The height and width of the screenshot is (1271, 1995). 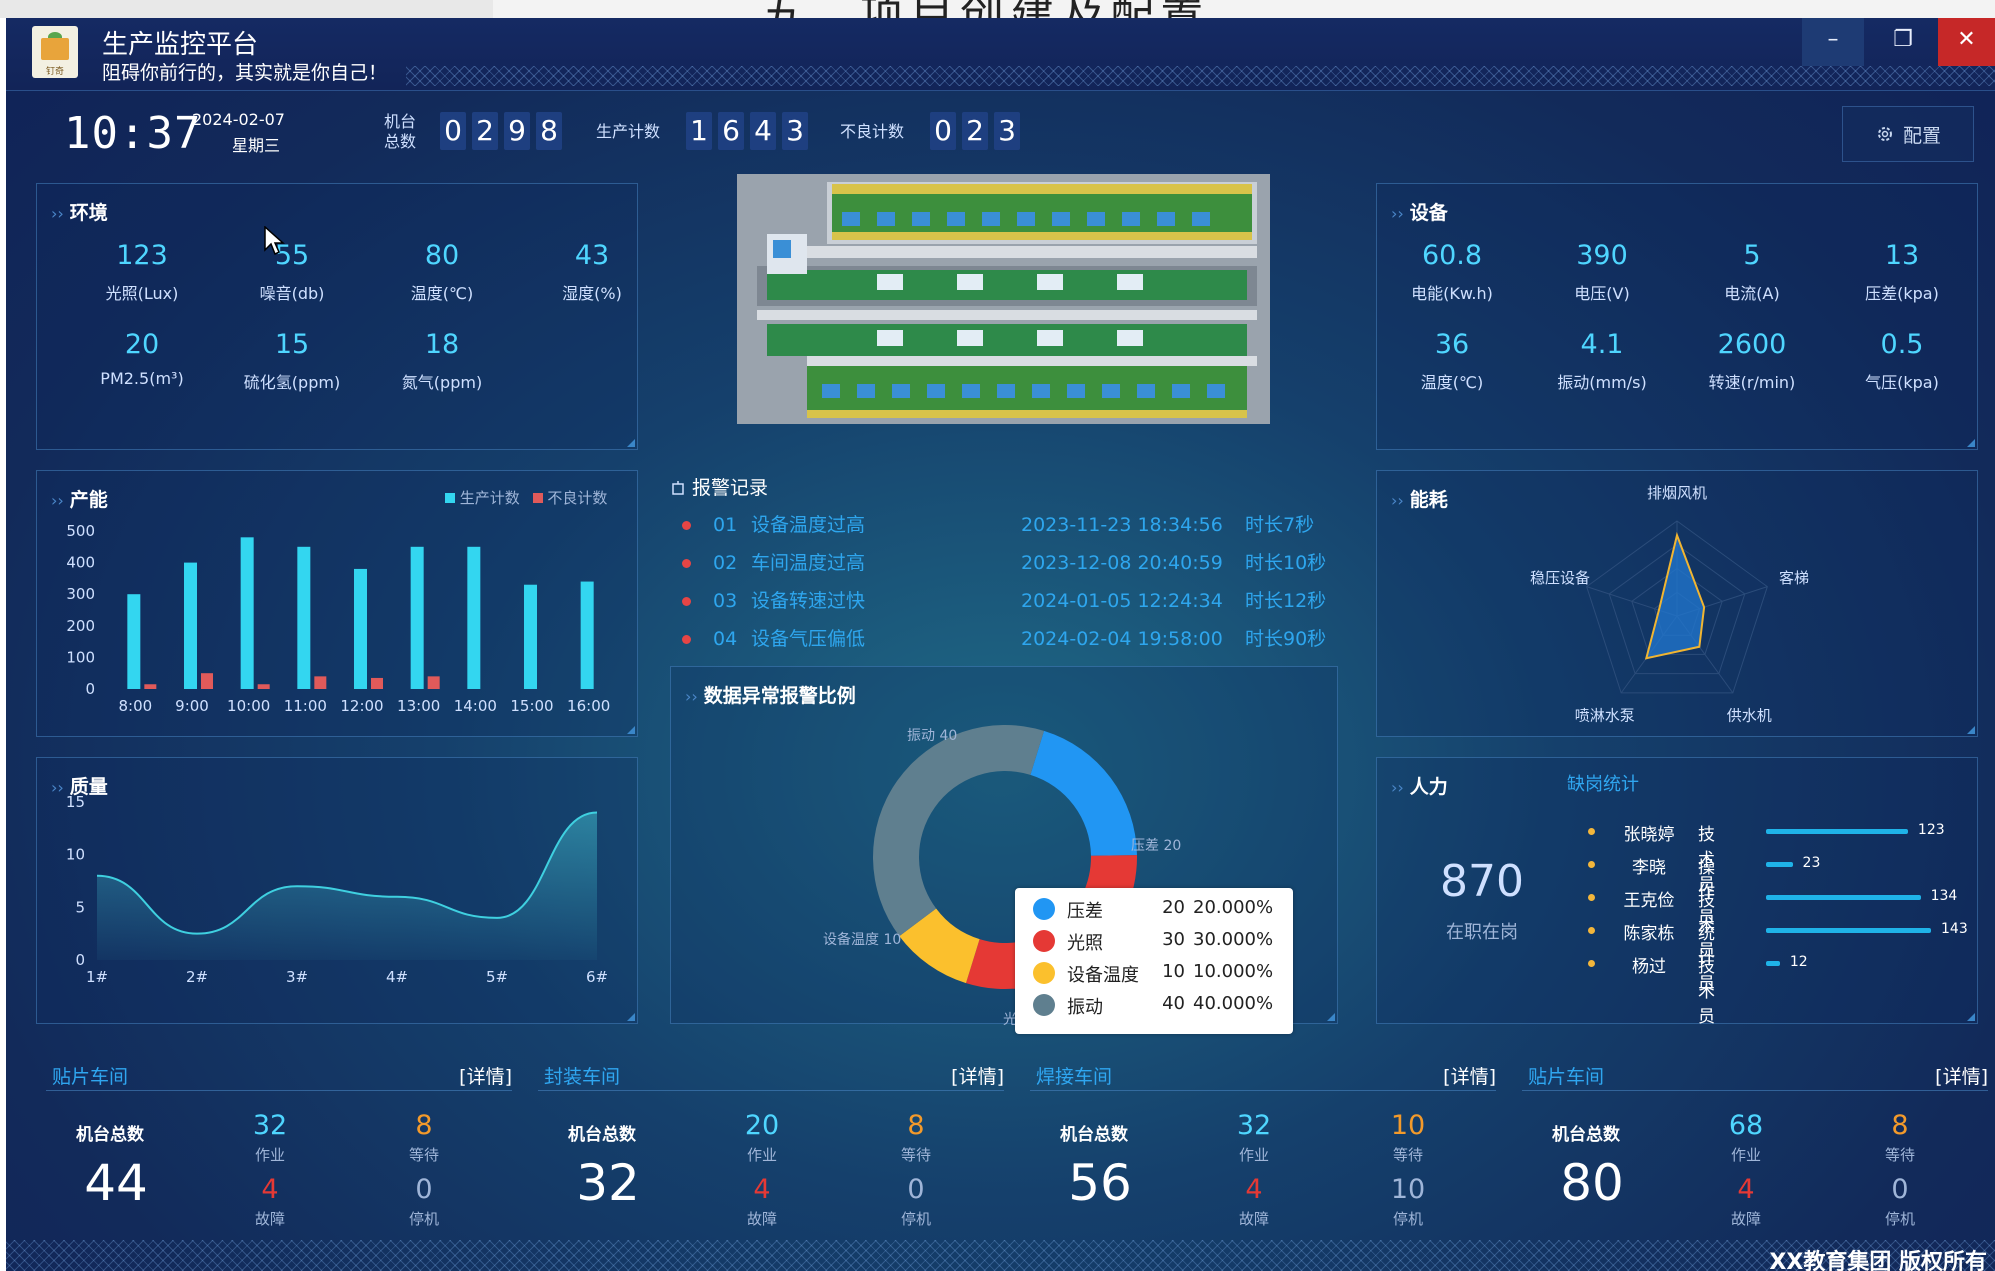 What do you see at coordinates (592, 293) in the screenshot?
I see `metric-label: 湿度(%)` at bounding box center [592, 293].